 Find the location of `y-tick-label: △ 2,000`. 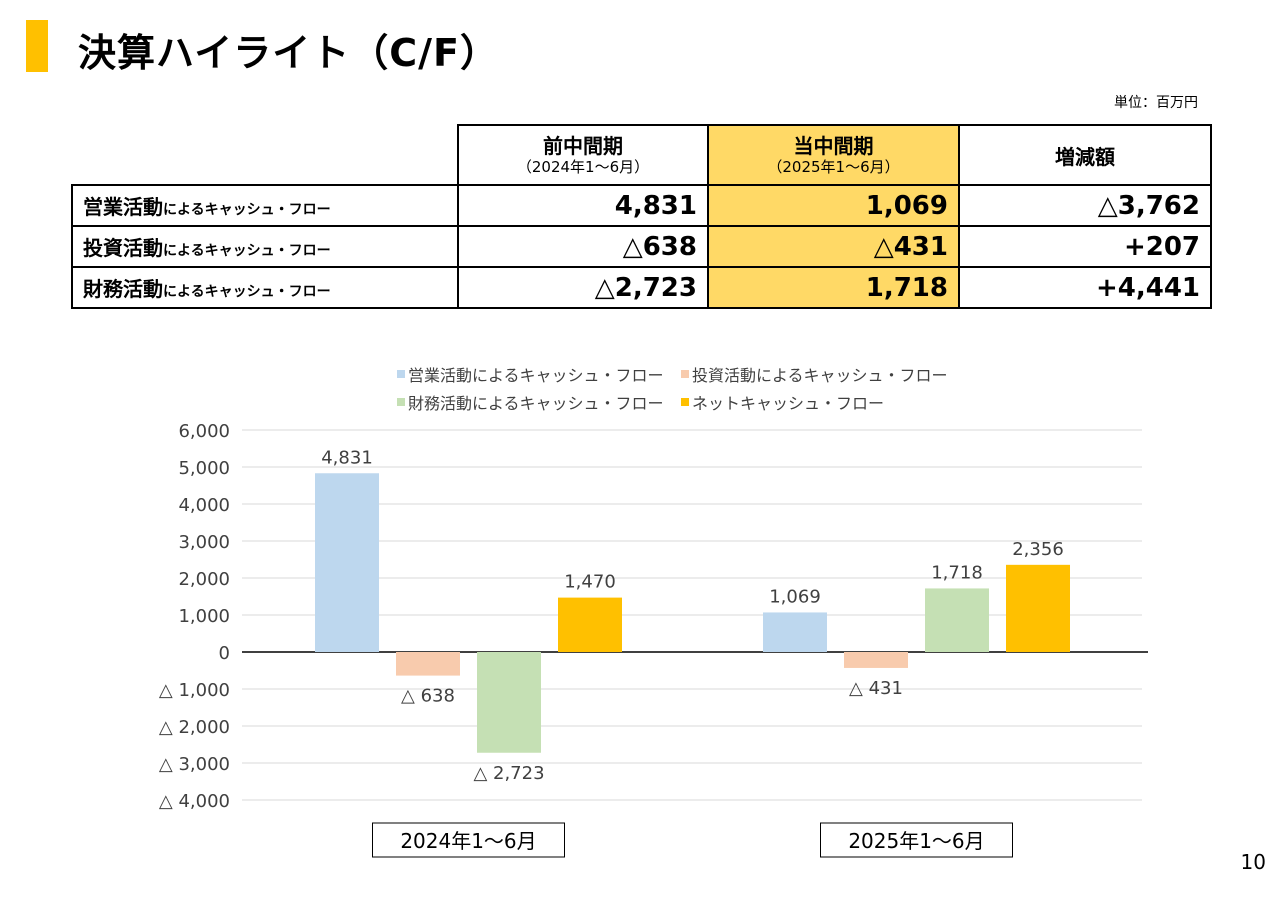

y-tick-label: △ 2,000 is located at coordinates (194, 727).